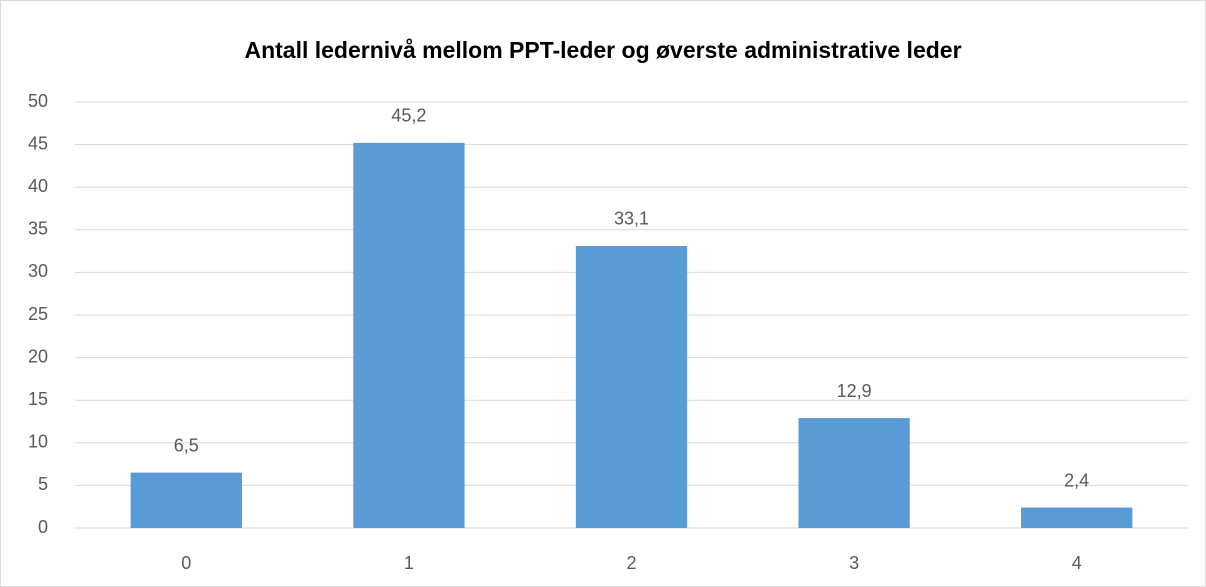  Describe the element at coordinates (38, 356) in the screenshot. I see `y-tick-label: 20` at that location.